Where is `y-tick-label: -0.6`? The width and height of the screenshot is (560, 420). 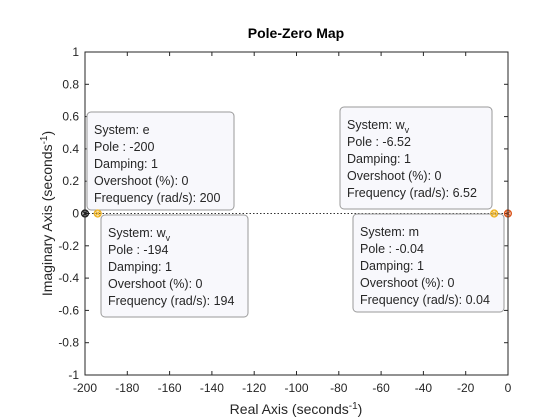 y-tick-label: -0.6 is located at coordinates (68, 310).